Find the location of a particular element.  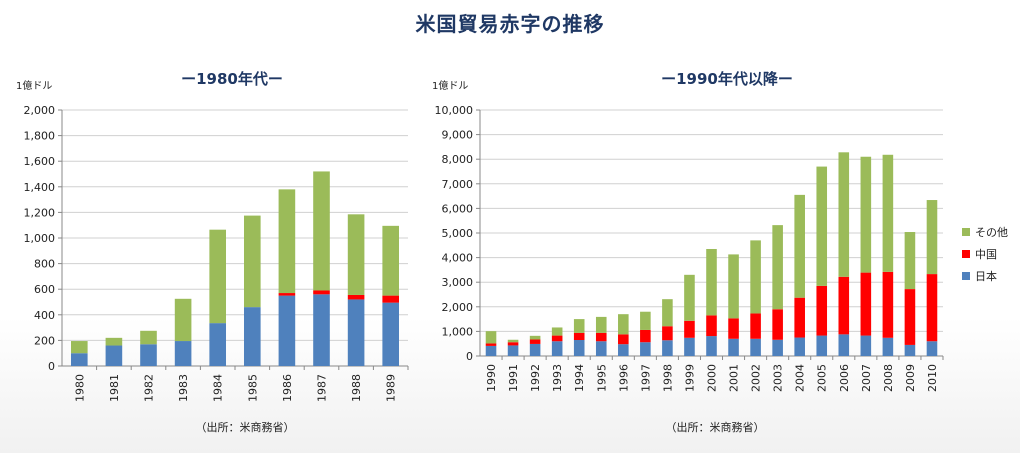

legend-swatch-other is located at coordinates (966, 232).